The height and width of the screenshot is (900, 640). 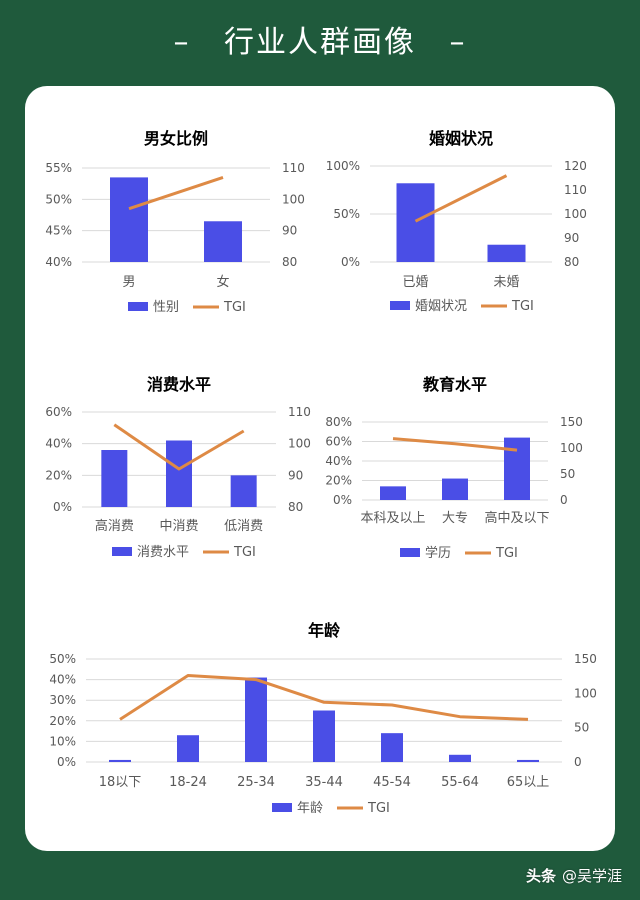 I want to click on category-label: 女, so click(x=222, y=282).